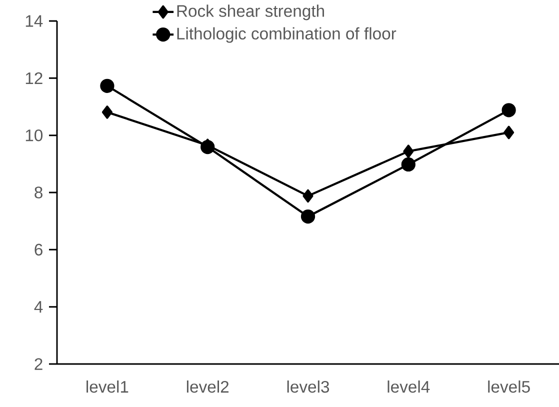 The height and width of the screenshot is (407, 559). Describe the element at coordinates (38, 307) in the screenshot. I see `y-tick-label: 4` at that location.